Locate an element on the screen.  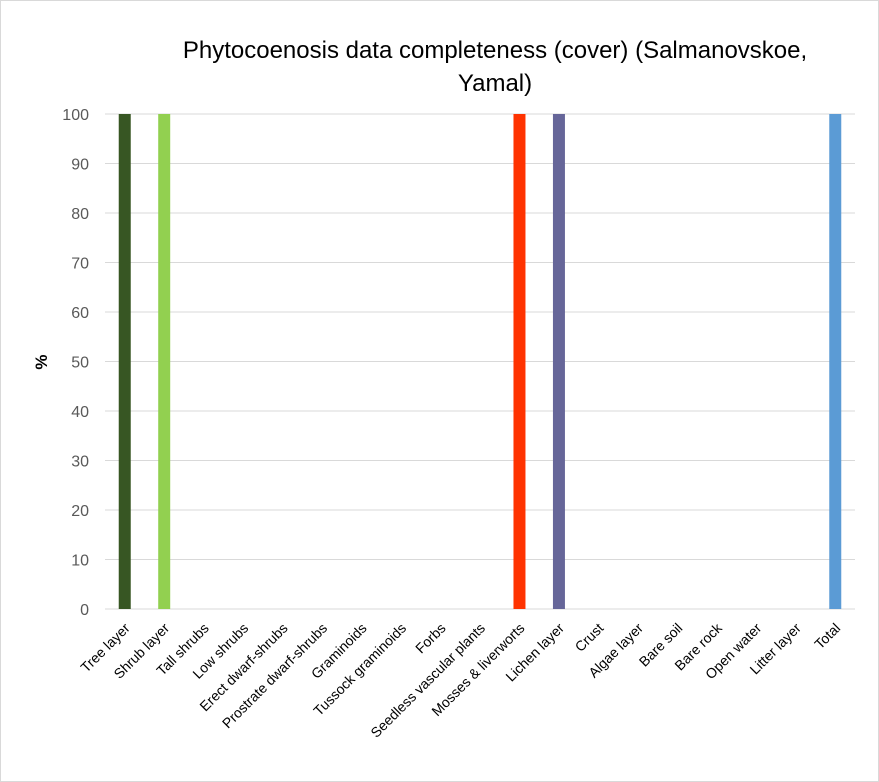
bar-mosses-liverworts is located at coordinates (519, 361).